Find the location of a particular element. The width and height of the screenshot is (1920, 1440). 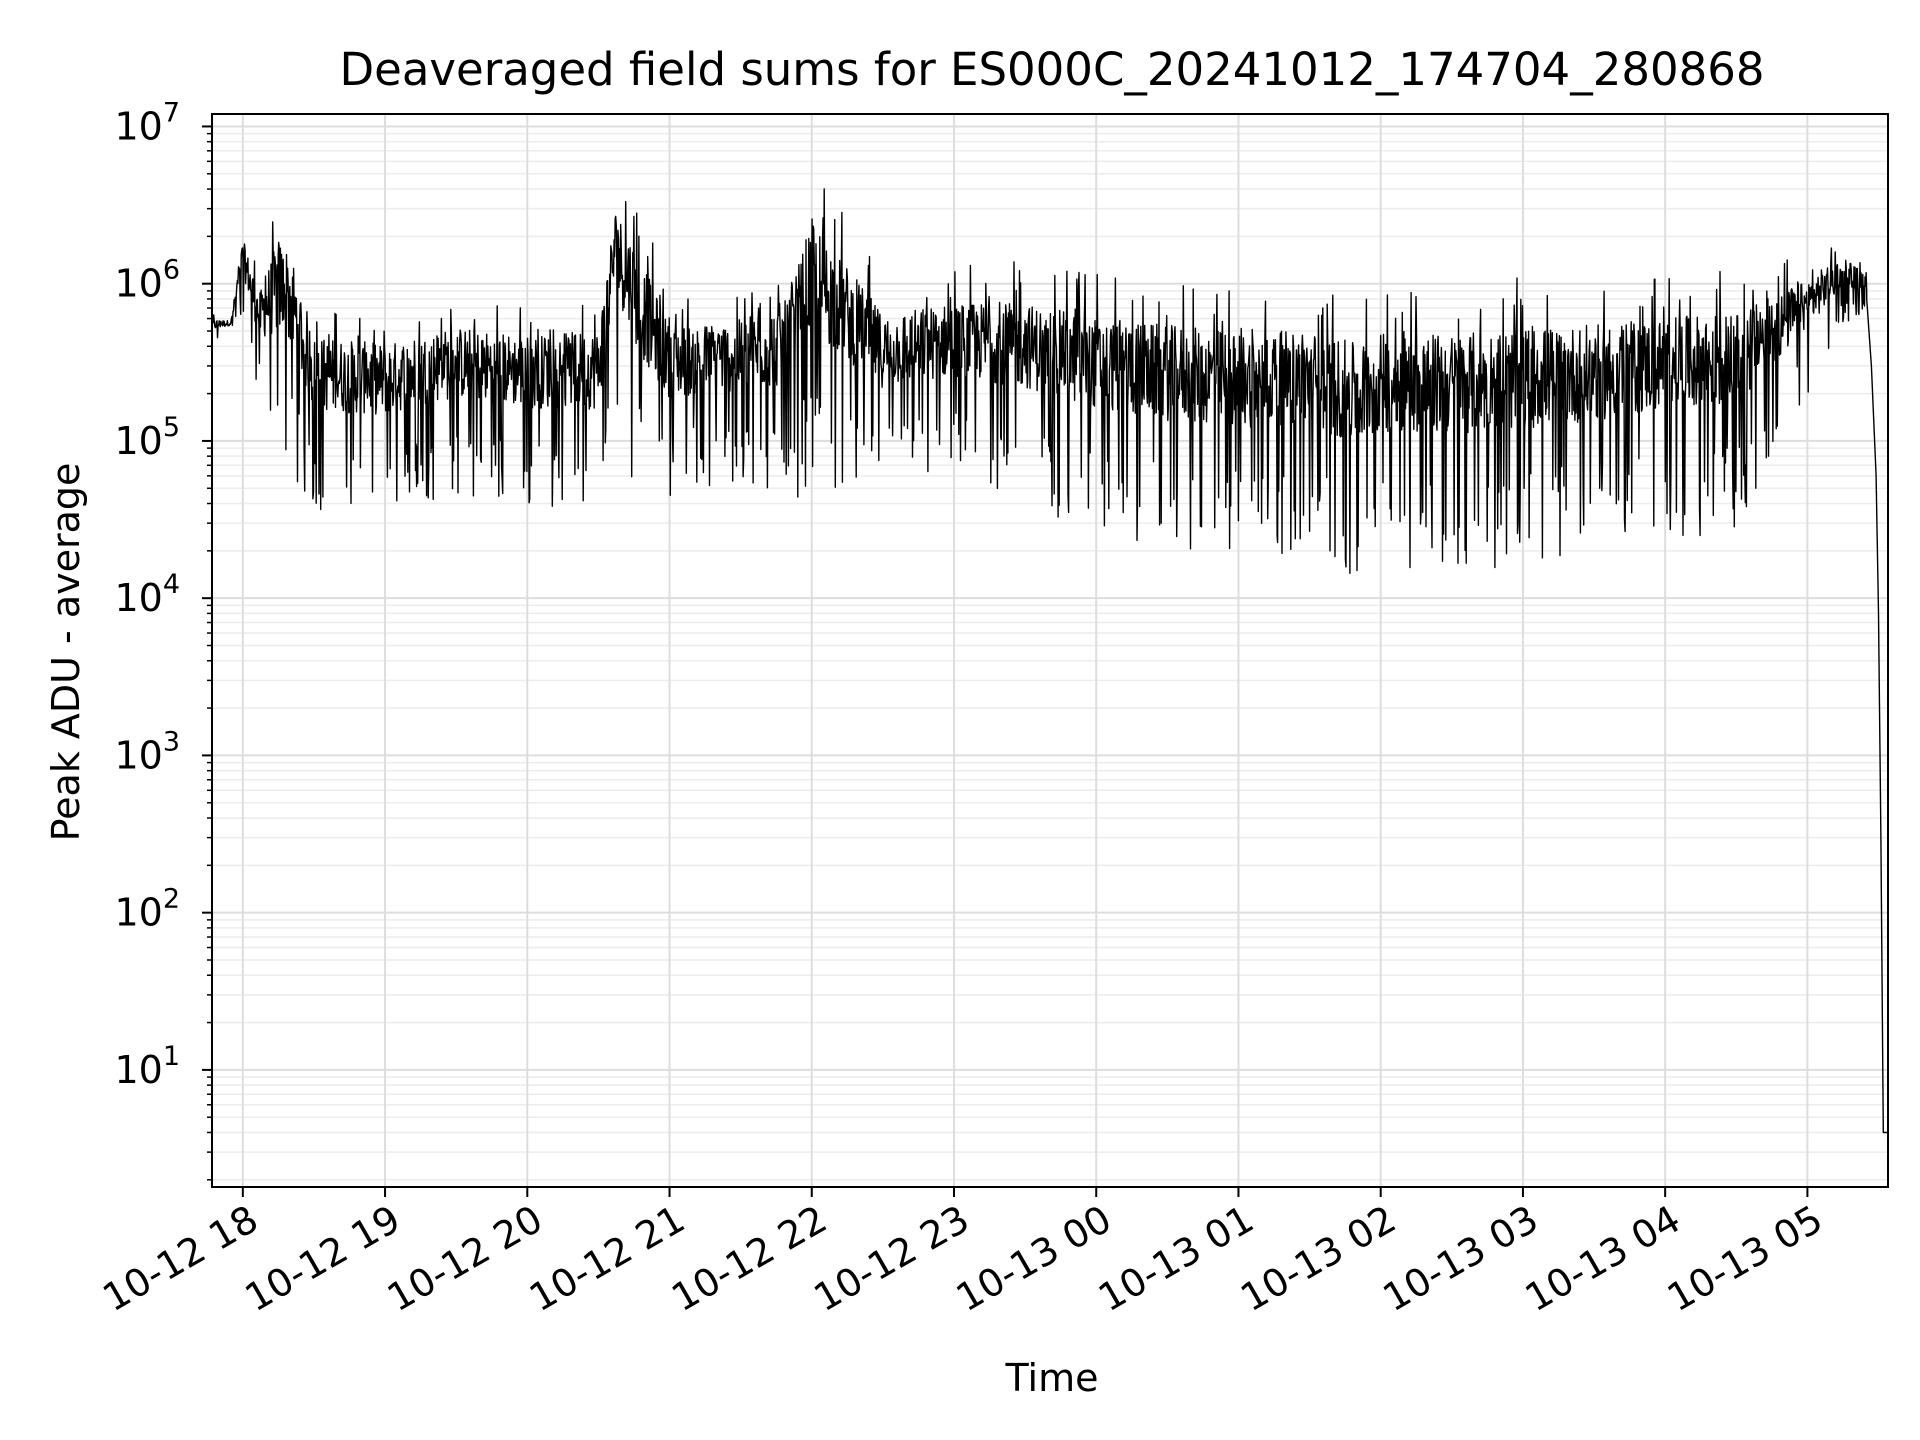

y-axis-label: Peak ADU - average is located at coordinates (66, 652).